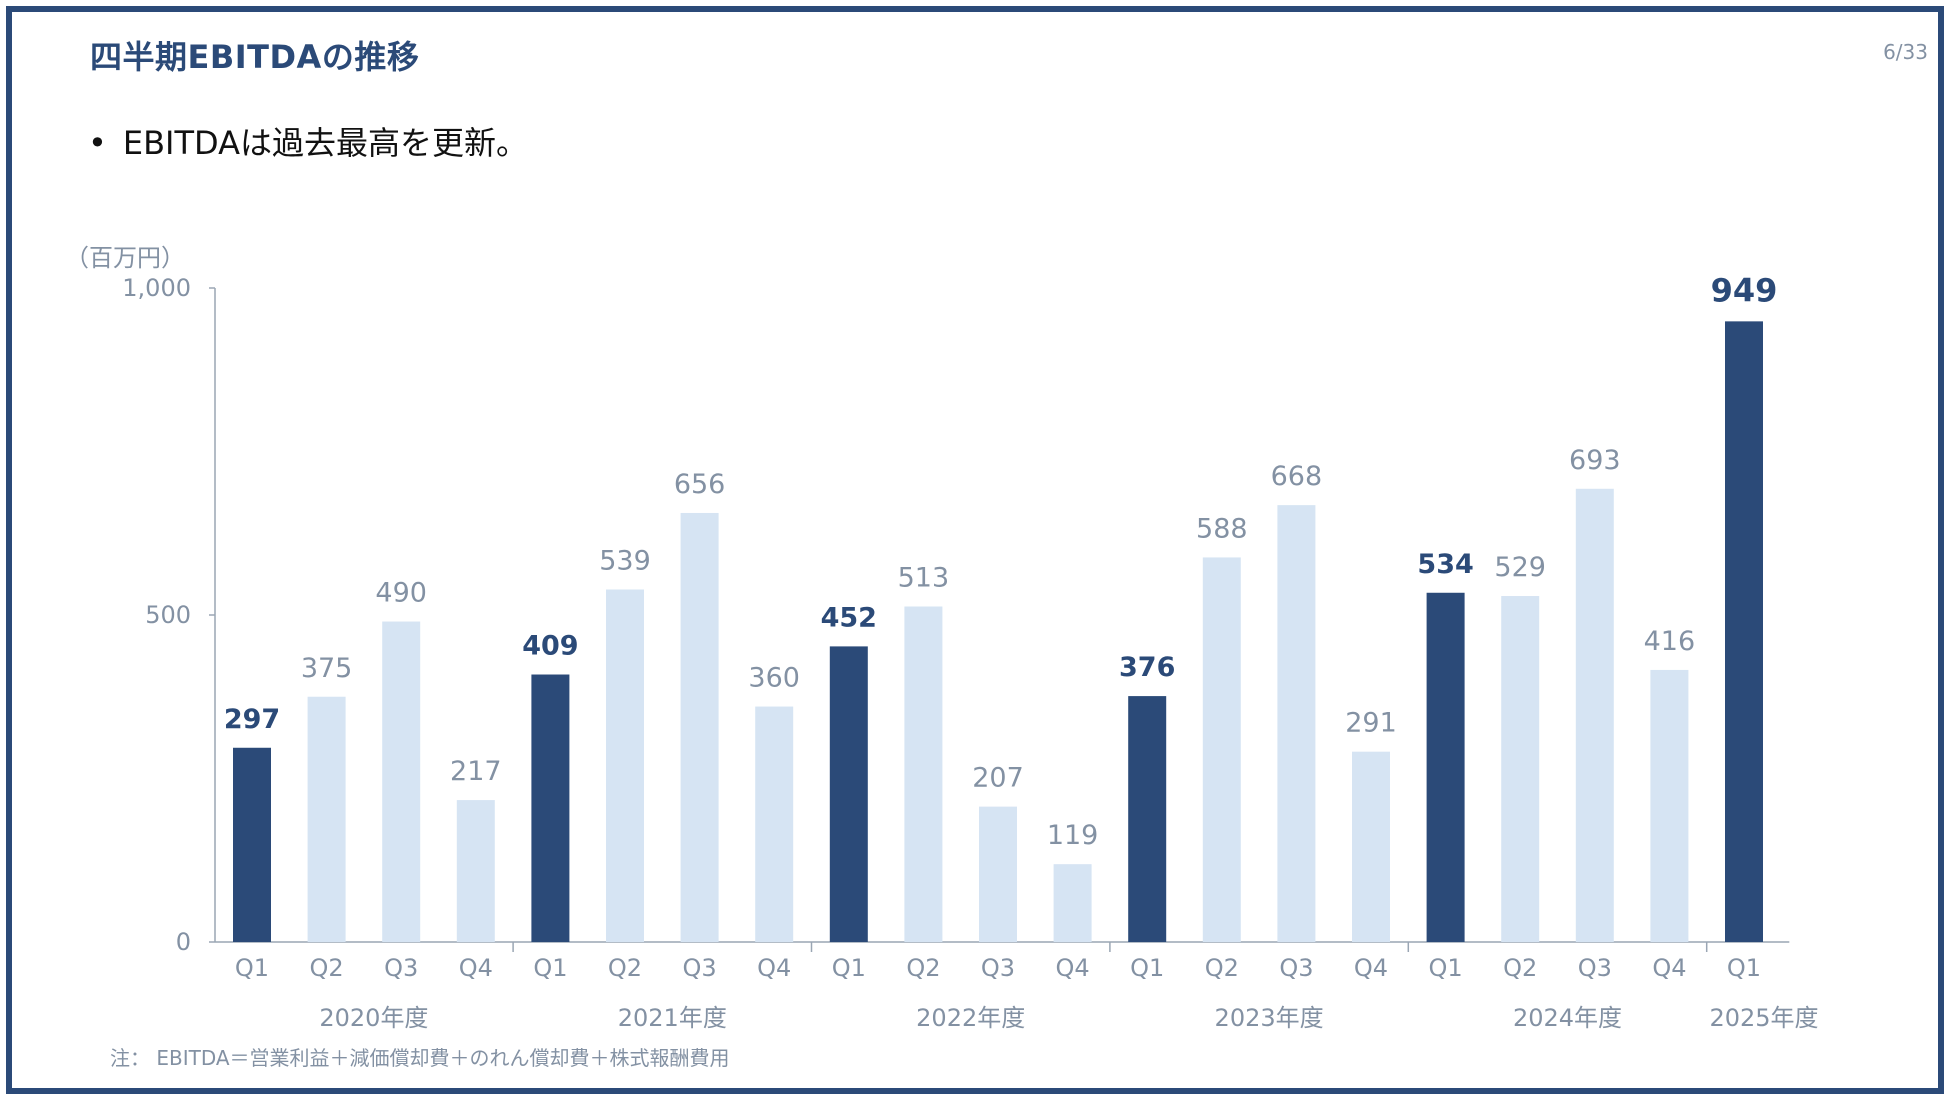  Describe the element at coordinates (1147, 667) in the screenshot. I see `data-label: 376` at that location.